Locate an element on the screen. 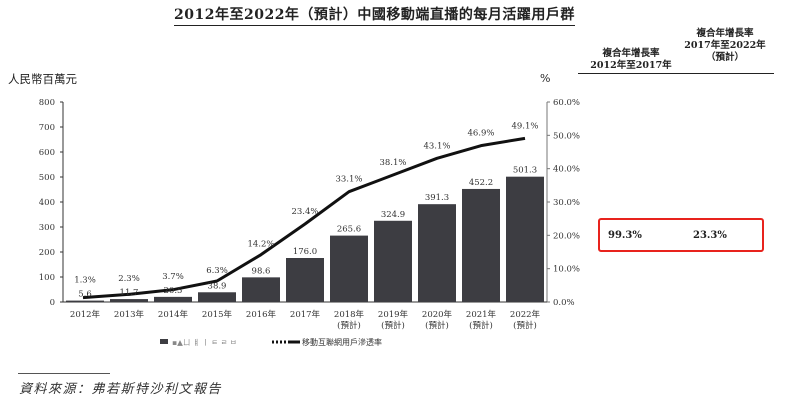  x-axis-tick-label: 2013年 is located at coordinates (129, 314).